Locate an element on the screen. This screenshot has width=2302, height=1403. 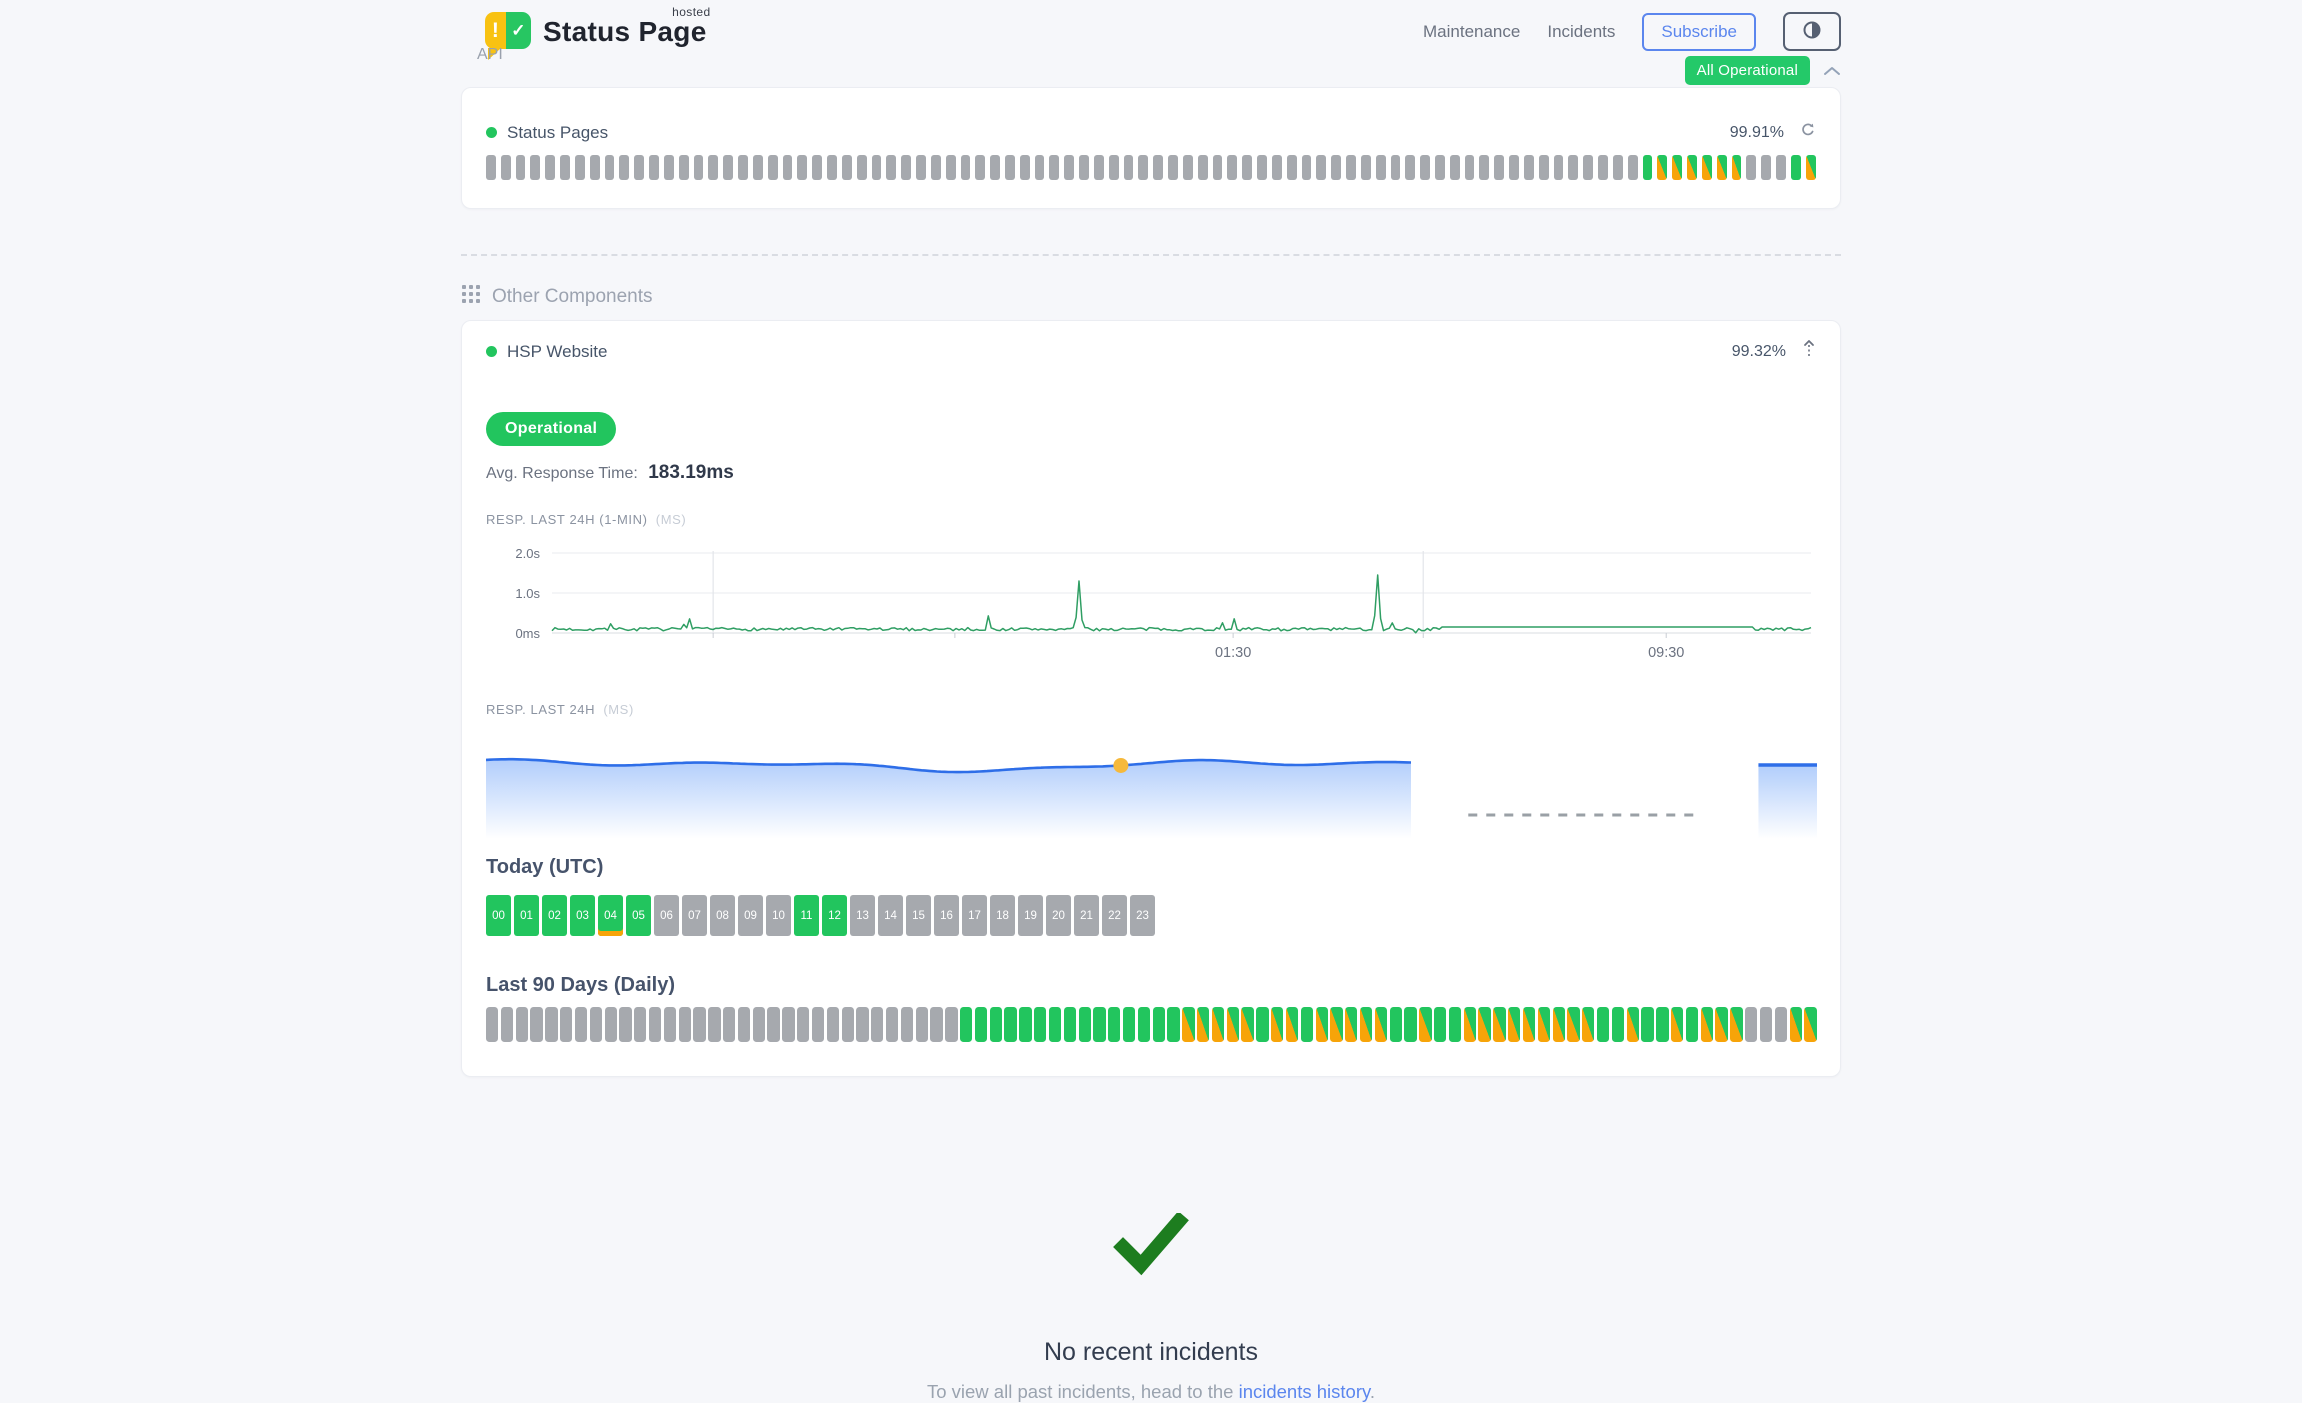
avg-response-label: Avg. Response Time: is located at coordinates (562, 473).